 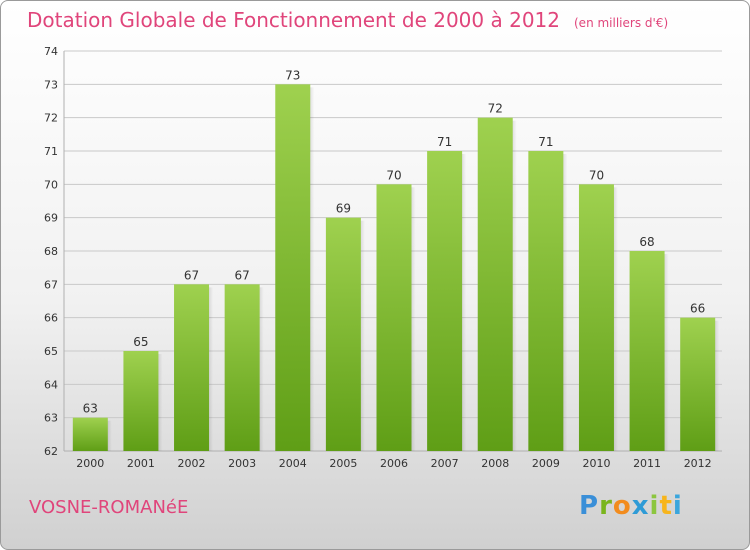 What do you see at coordinates (51, 251) in the screenshot?
I see `y-tick-label: 68` at bounding box center [51, 251].